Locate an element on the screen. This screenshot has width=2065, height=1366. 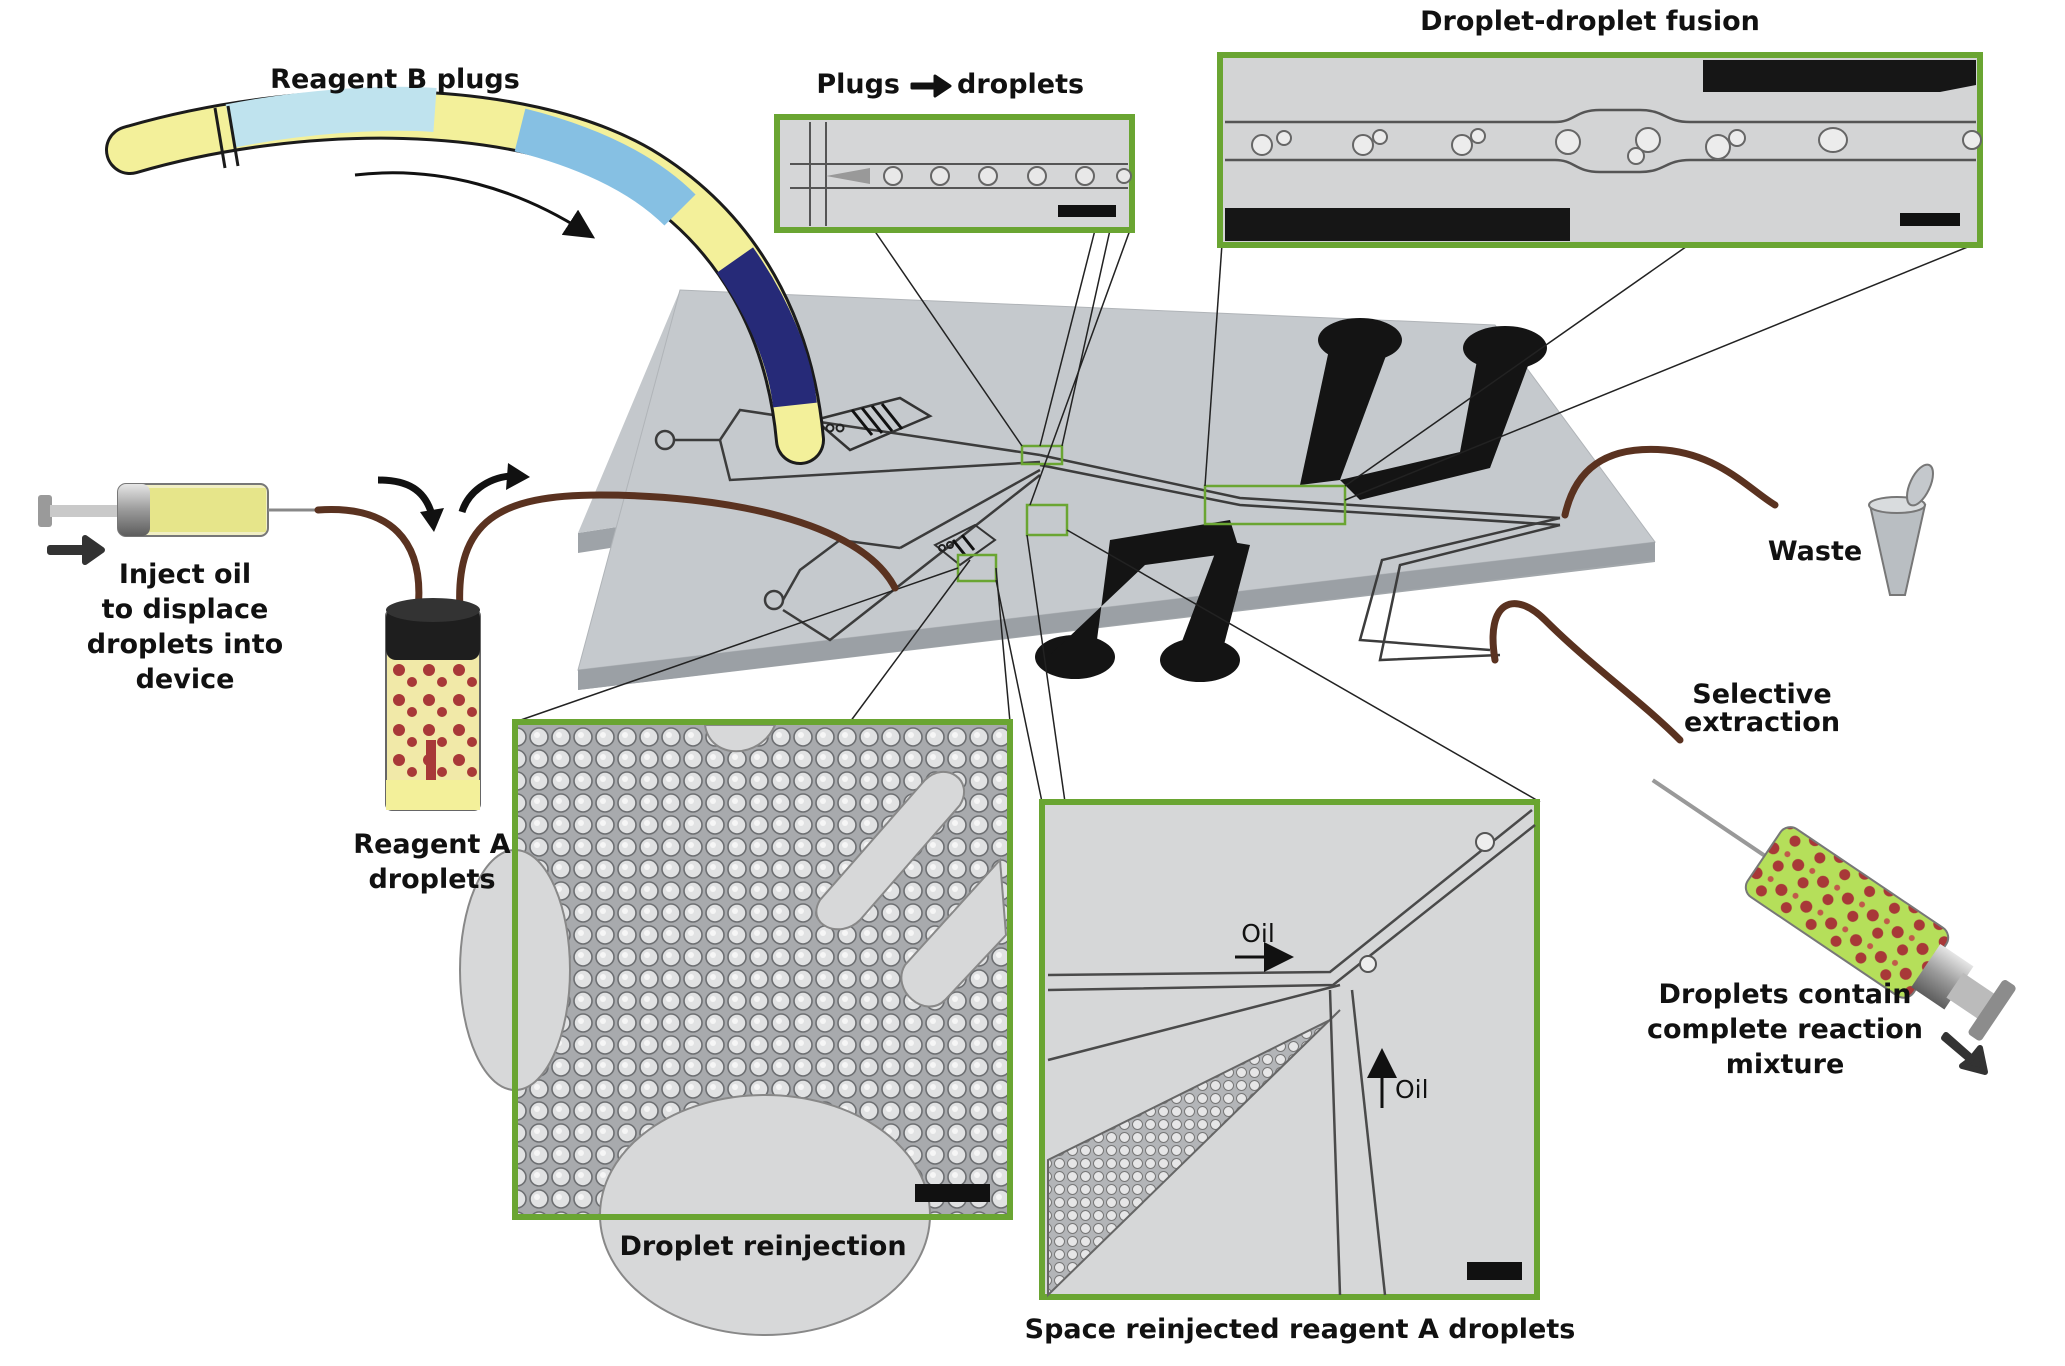
label-selective-extraction-line-2: extraction is located at coordinates (1762, 722).